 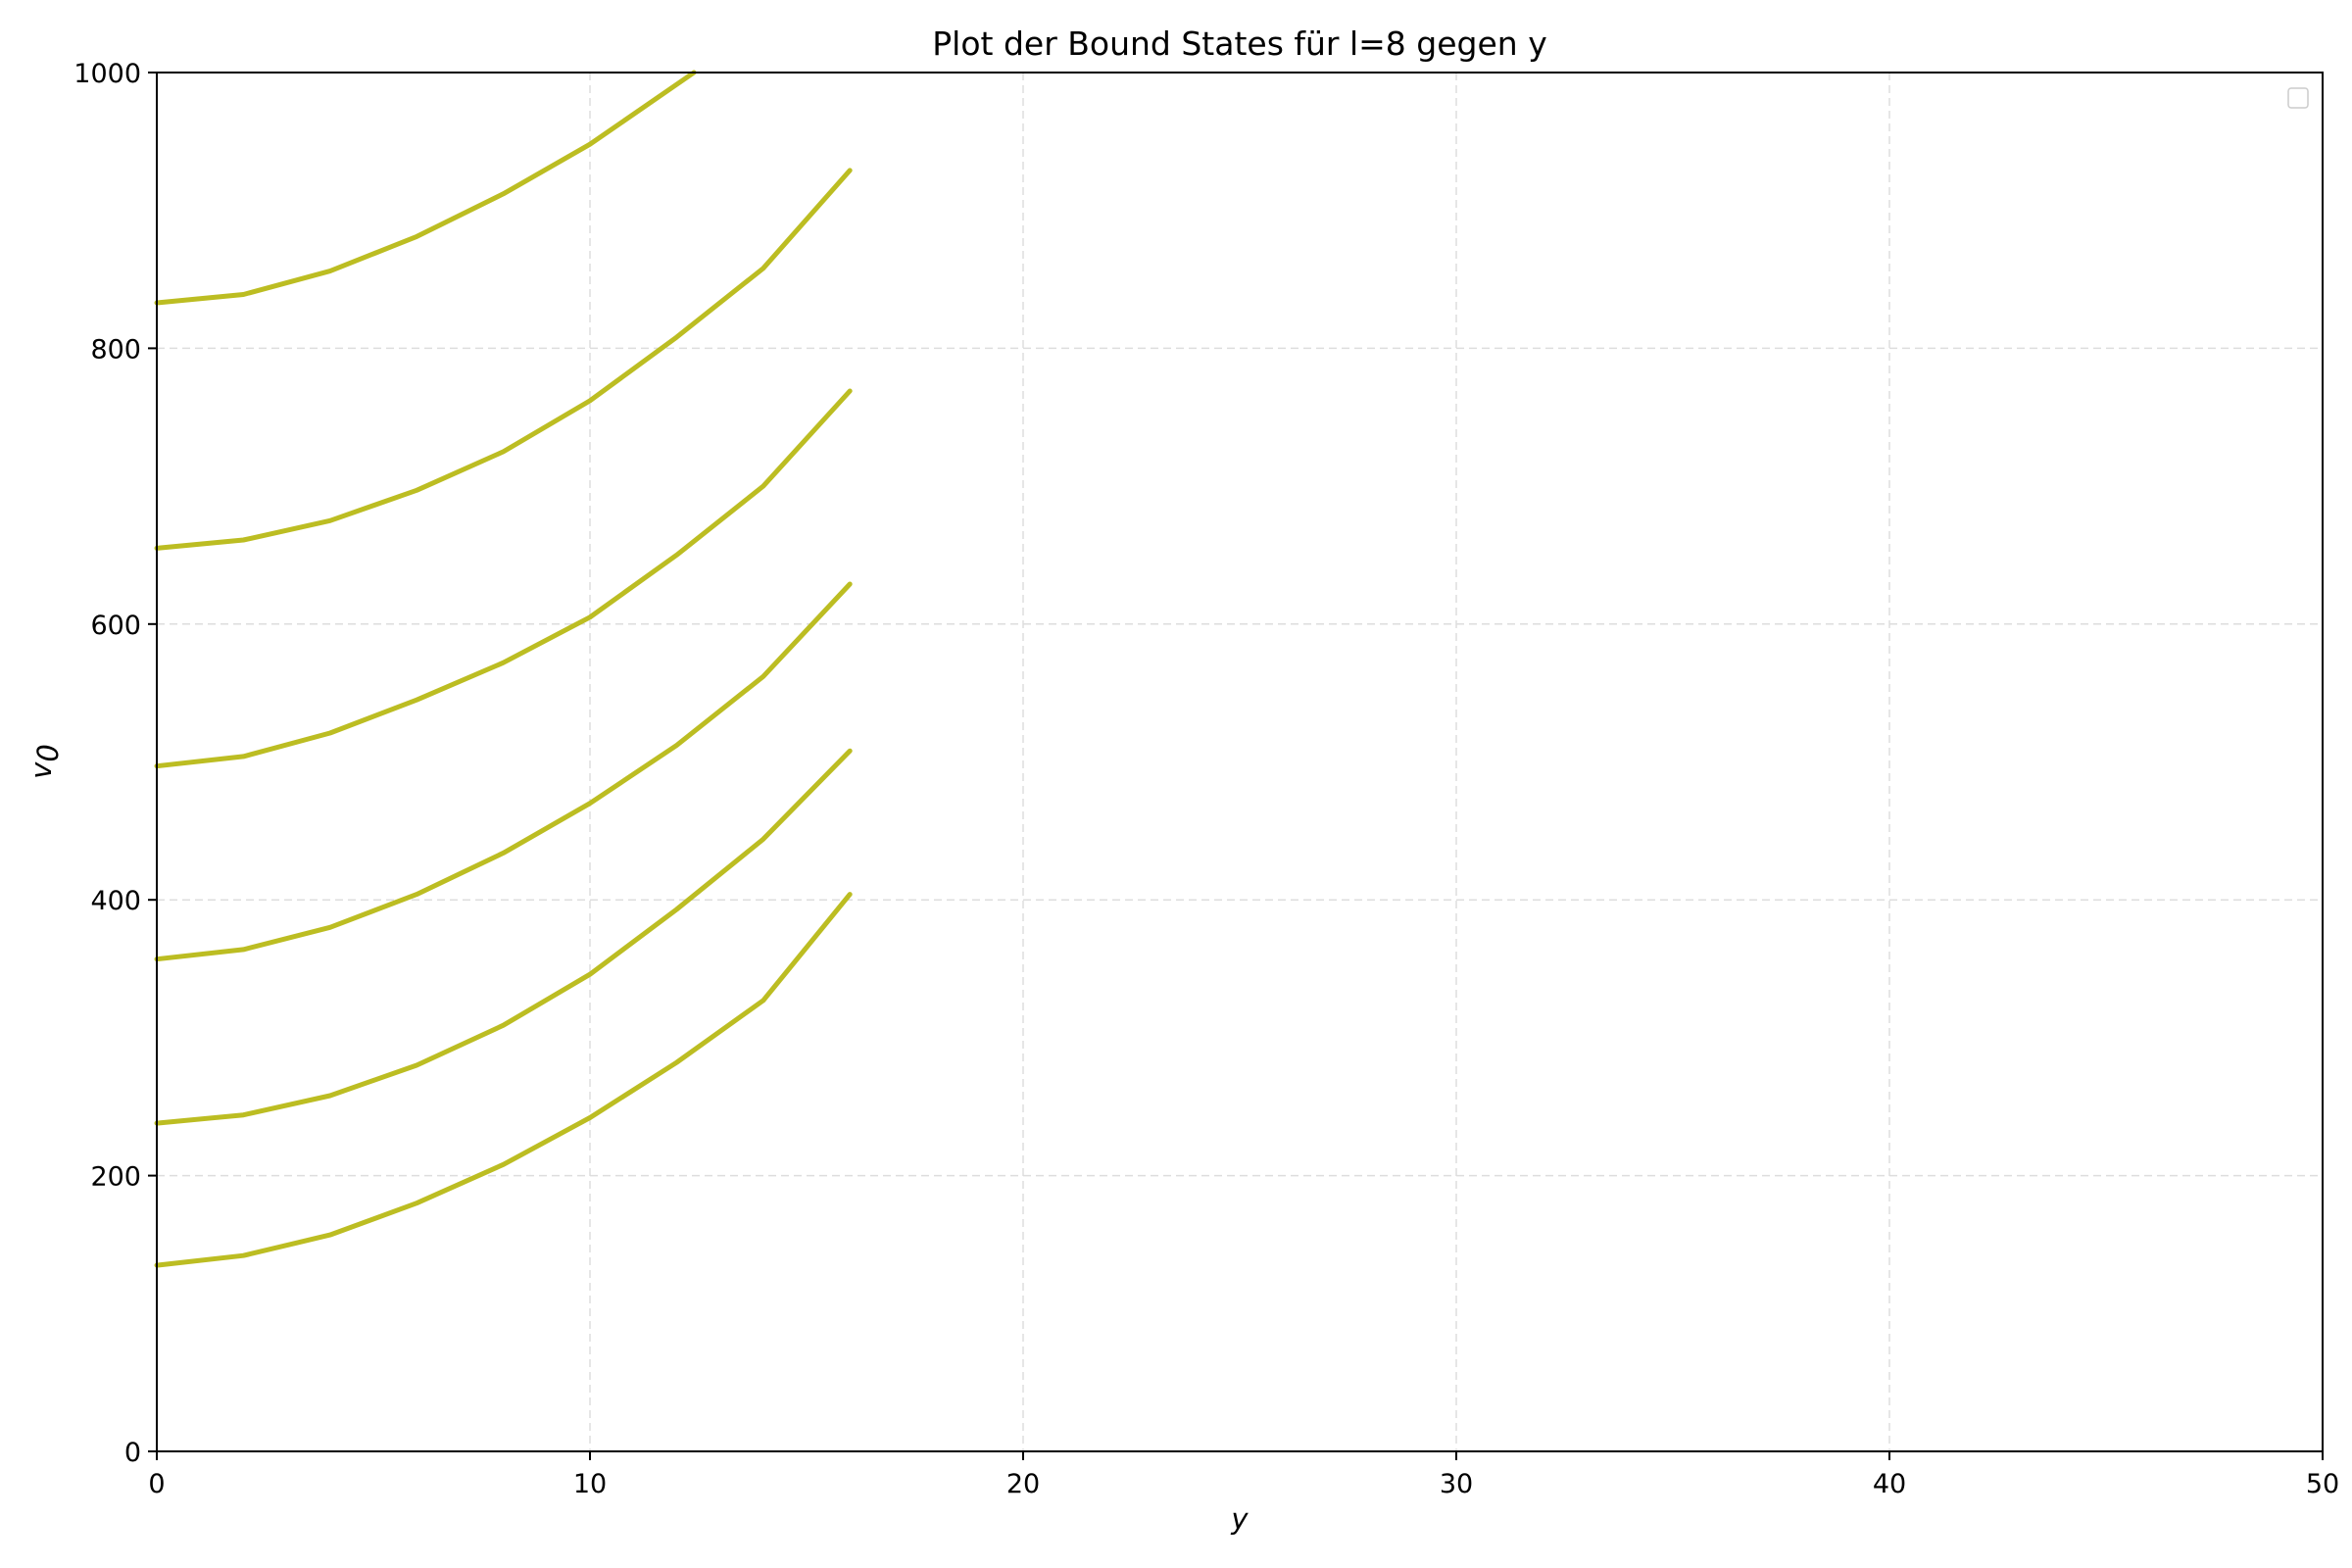 What do you see at coordinates (590, 1484) in the screenshot?
I see `x-tick-label: 10` at bounding box center [590, 1484].